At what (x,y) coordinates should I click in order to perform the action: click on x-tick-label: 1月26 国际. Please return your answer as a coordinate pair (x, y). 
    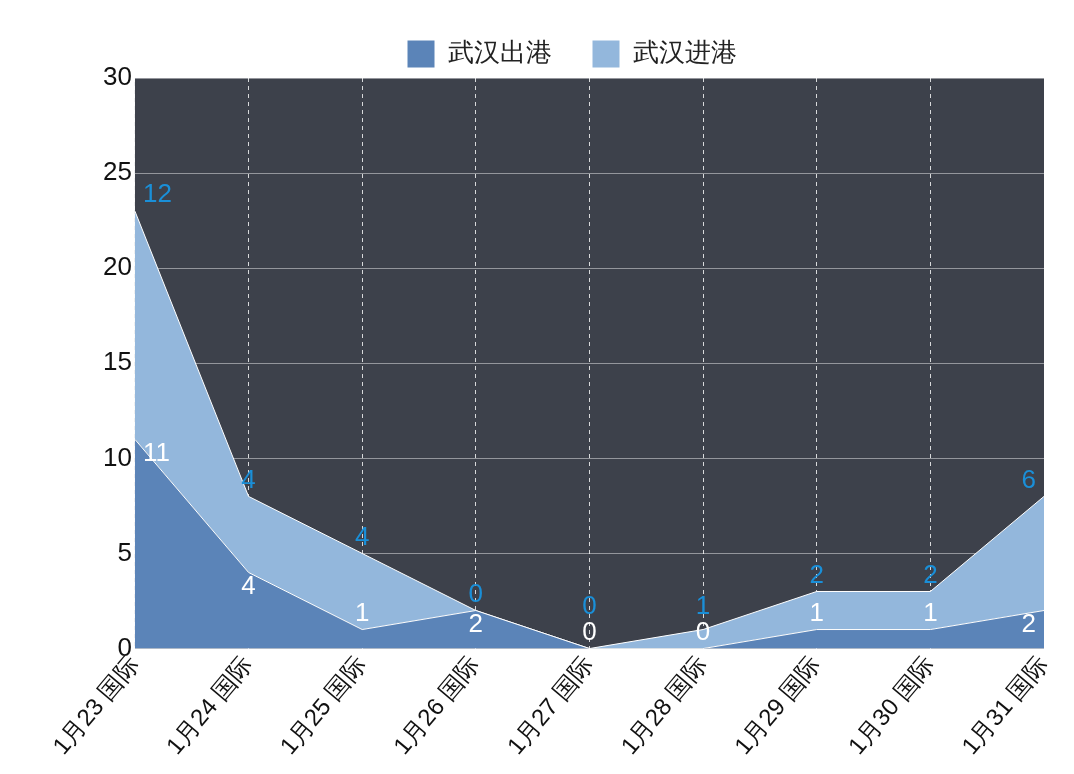
    Looking at the image, I should click on (436, 705).